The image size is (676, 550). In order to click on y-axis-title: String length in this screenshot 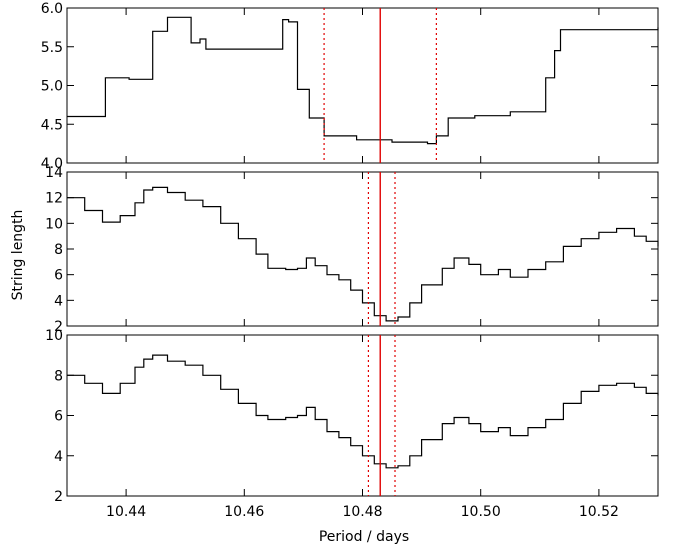, I will do `click(18, 255)`.